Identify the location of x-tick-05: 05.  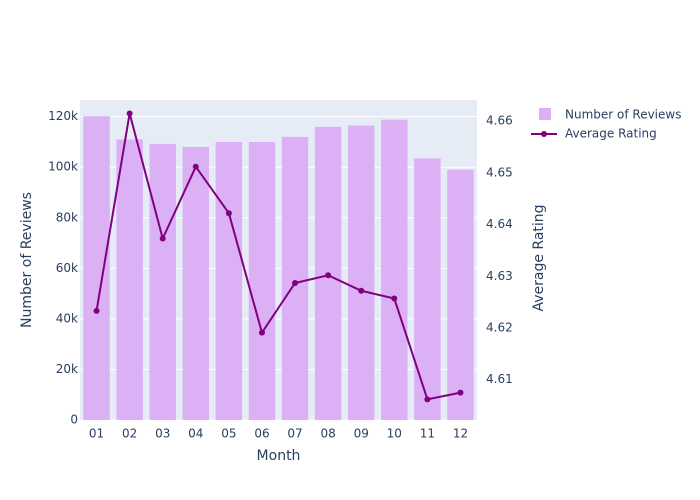
(228, 434).